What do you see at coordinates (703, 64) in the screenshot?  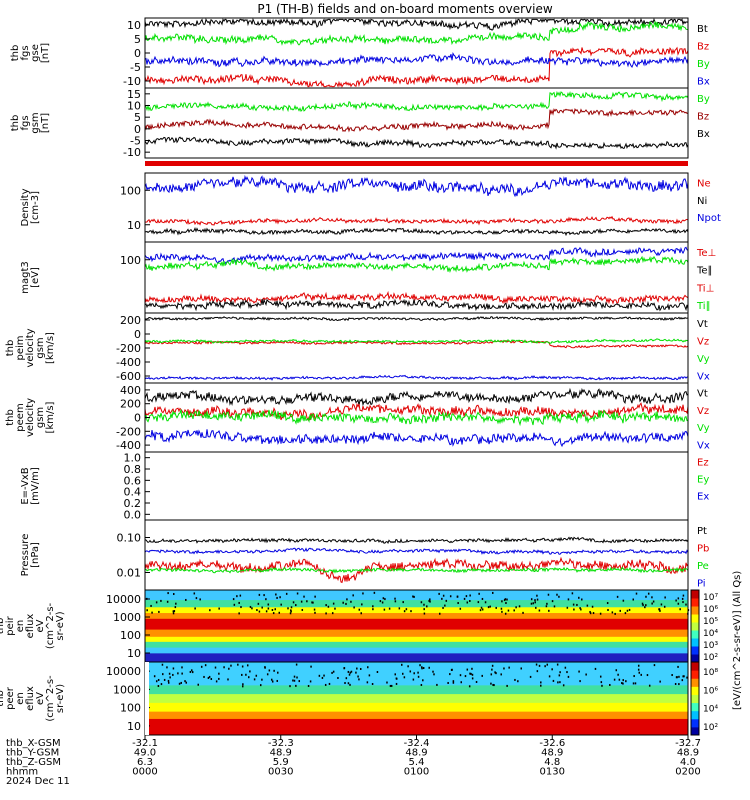 I see `legend-entry: By` at bounding box center [703, 64].